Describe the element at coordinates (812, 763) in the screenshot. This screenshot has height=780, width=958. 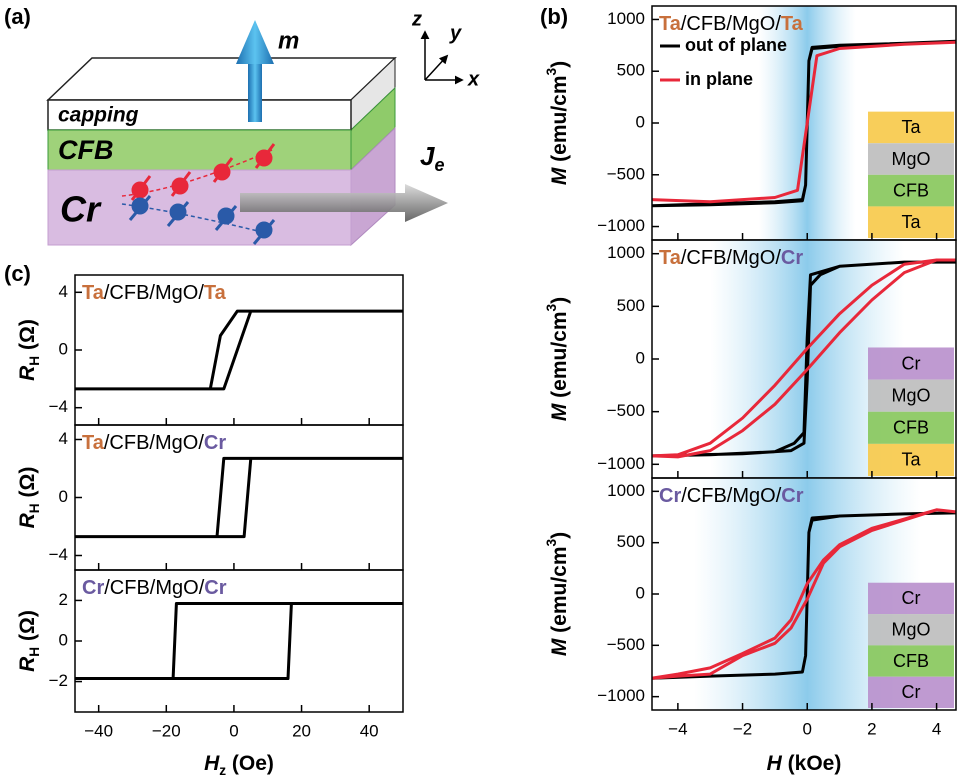
I see `text-part: (kOe)` at that location.